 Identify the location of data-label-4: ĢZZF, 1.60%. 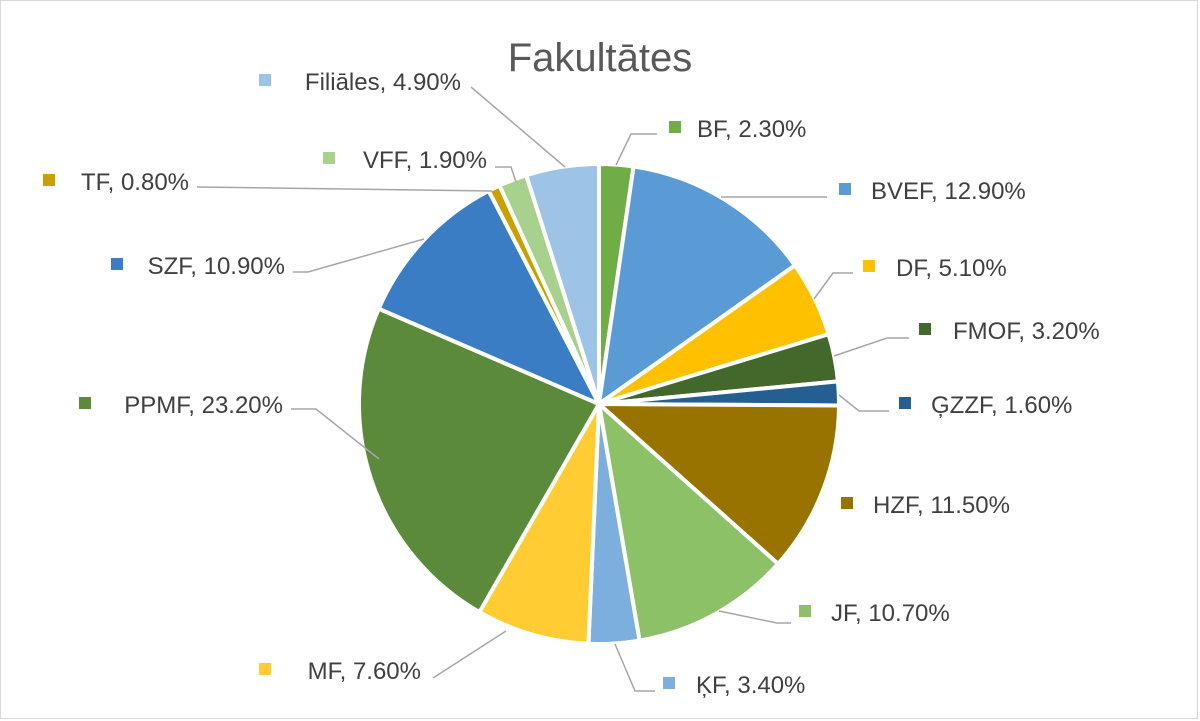
(1001, 405).